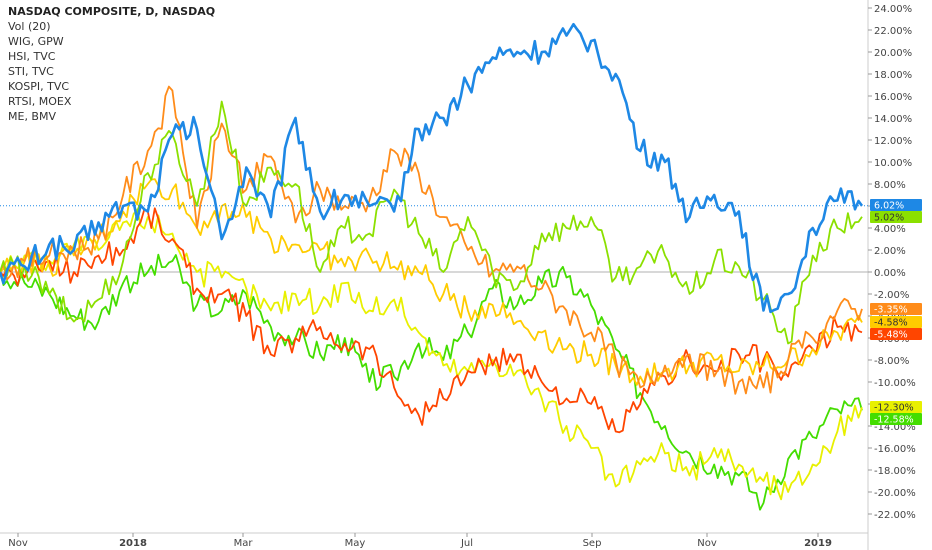 Image resolution: width=932 pixels, height=550 pixels. Describe the element at coordinates (466, 543) in the screenshot. I see `x-tick-label: Jul` at that location.